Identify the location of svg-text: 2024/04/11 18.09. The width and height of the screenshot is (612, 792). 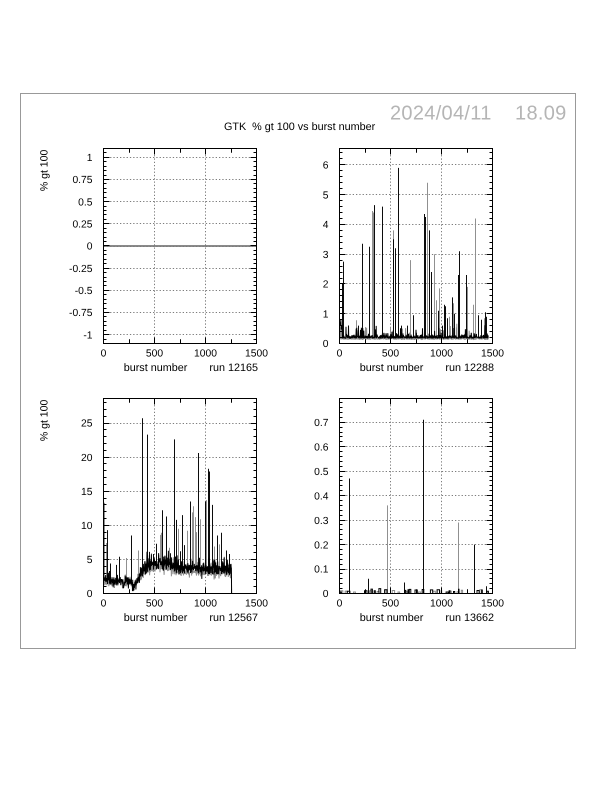
(478, 114).